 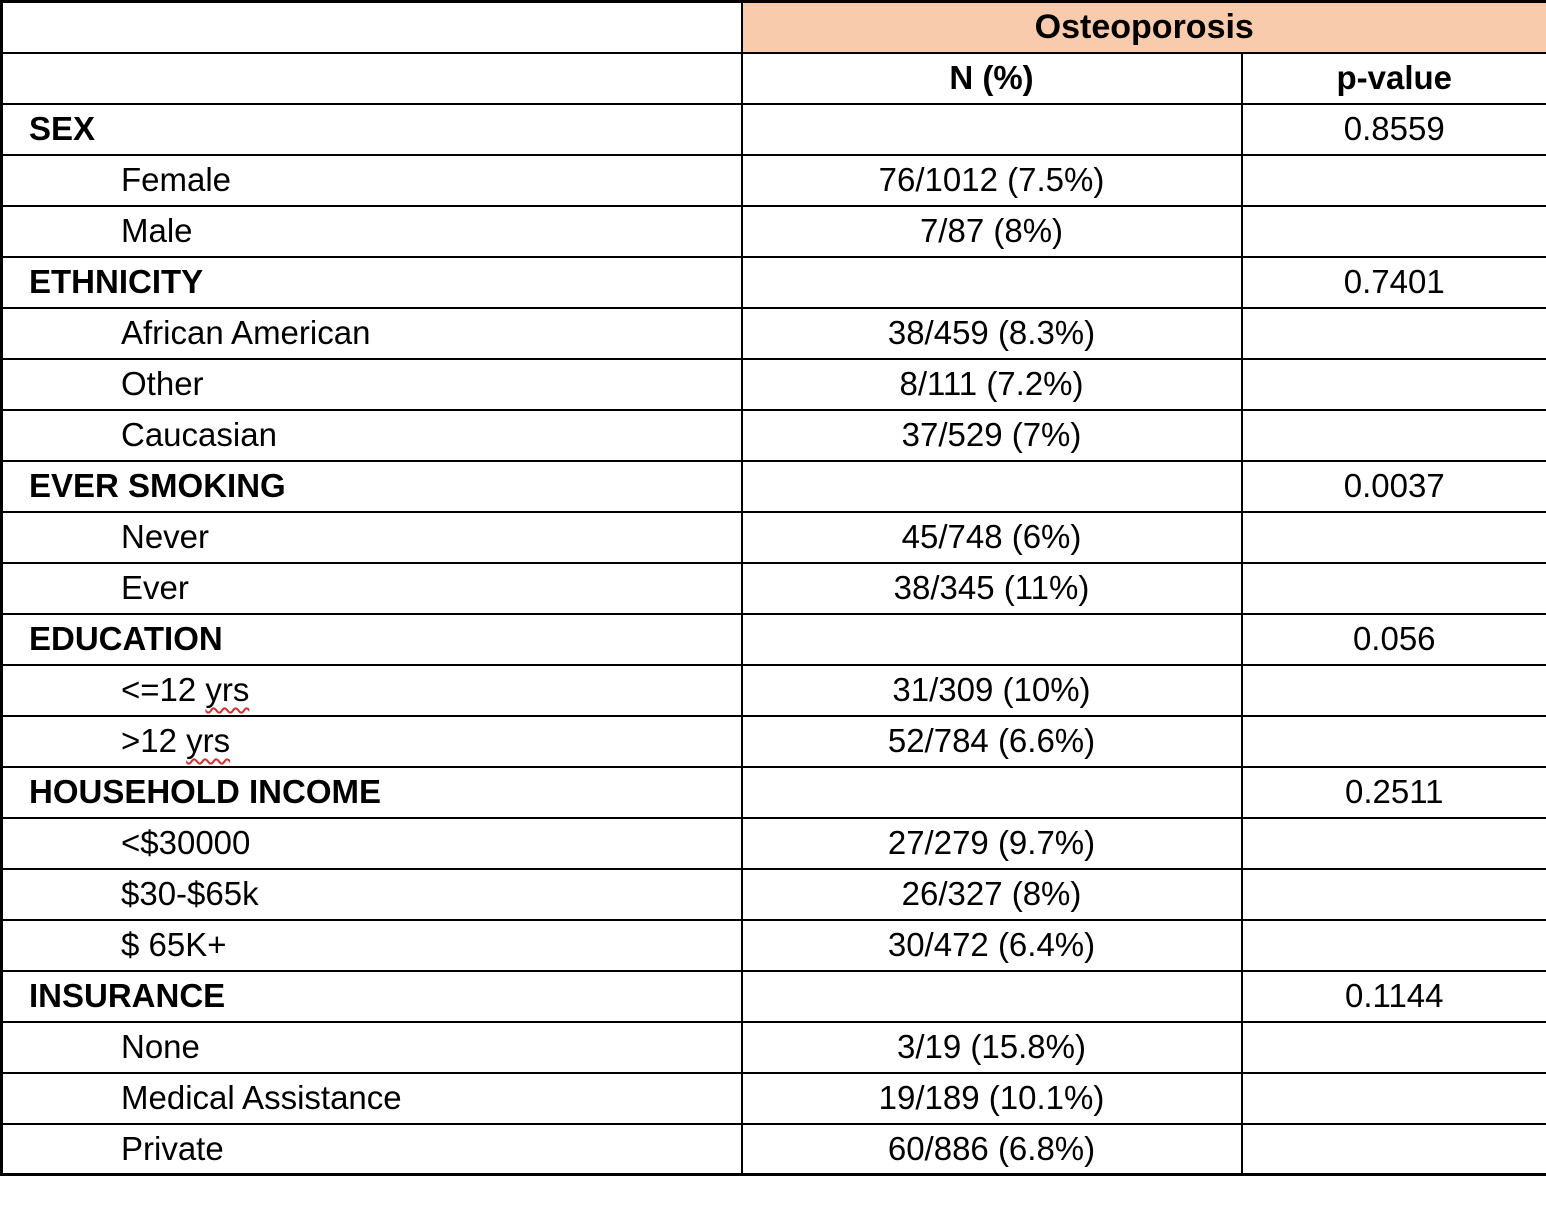 What do you see at coordinates (991, 690) in the screenshot?
I see `n-percent-value: 31/309 (10%)` at bounding box center [991, 690].